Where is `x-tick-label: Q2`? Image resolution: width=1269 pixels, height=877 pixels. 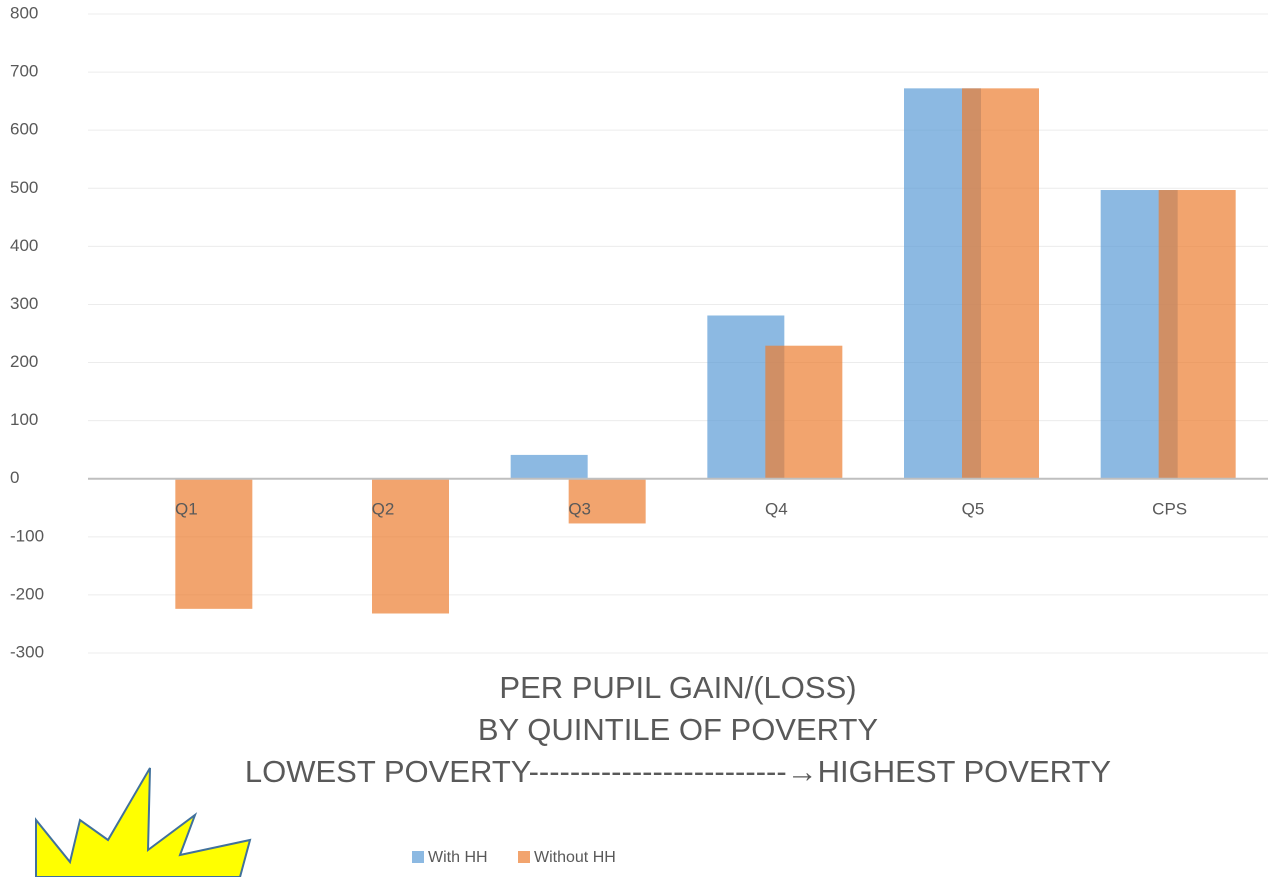 x-tick-label: Q2 is located at coordinates (383, 508).